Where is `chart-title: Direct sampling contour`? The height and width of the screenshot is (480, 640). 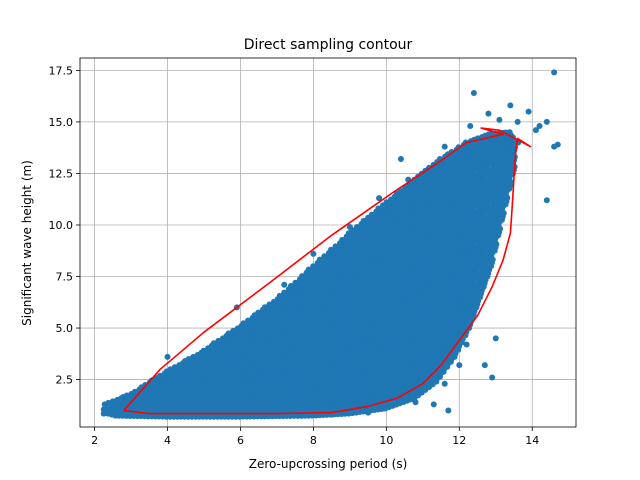 chart-title: Direct sampling contour is located at coordinates (328, 45).